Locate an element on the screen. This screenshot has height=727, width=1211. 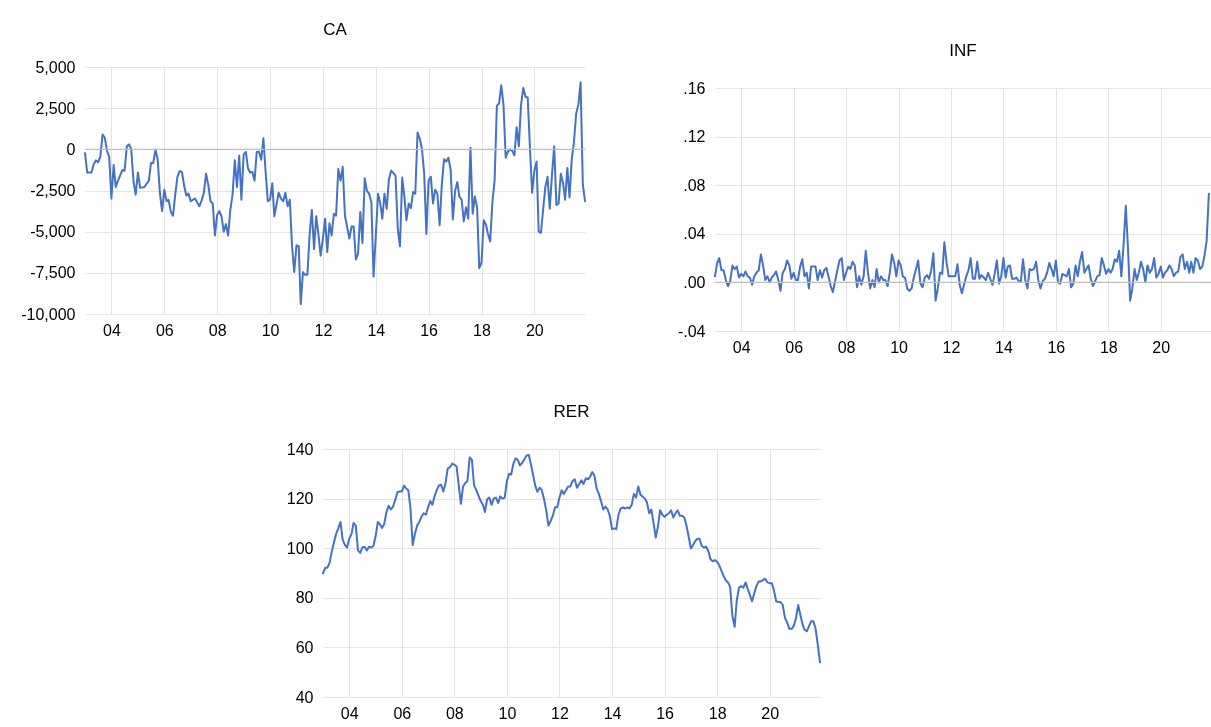
y-tick-label: .00 is located at coordinates (694, 282).